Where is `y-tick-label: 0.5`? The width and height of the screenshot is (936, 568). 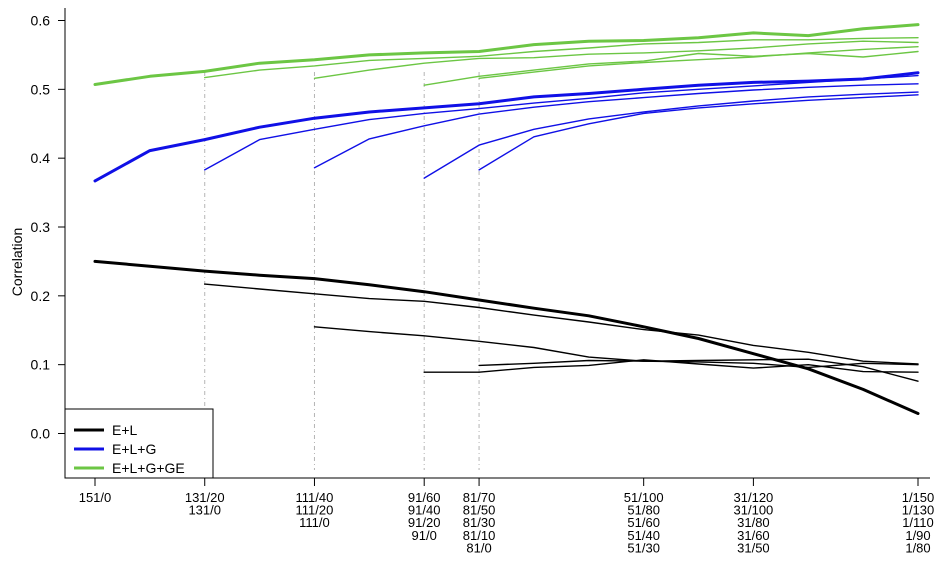 y-tick-label: 0.5 is located at coordinates (41, 89).